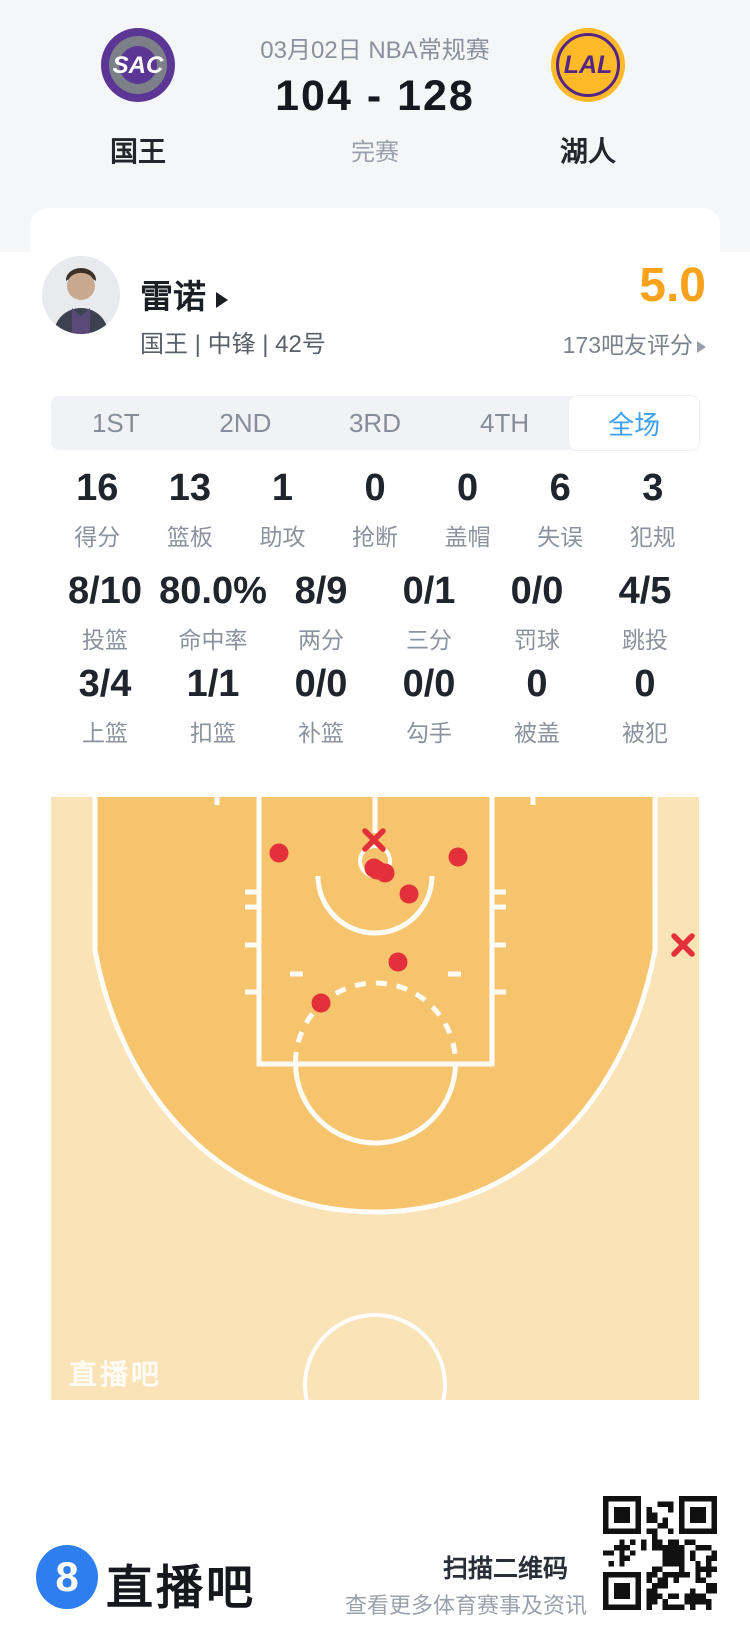 The height and width of the screenshot is (1629, 750). Describe the element at coordinates (560, 537) in the screenshot. I see `stat-label: 失误` at that location.